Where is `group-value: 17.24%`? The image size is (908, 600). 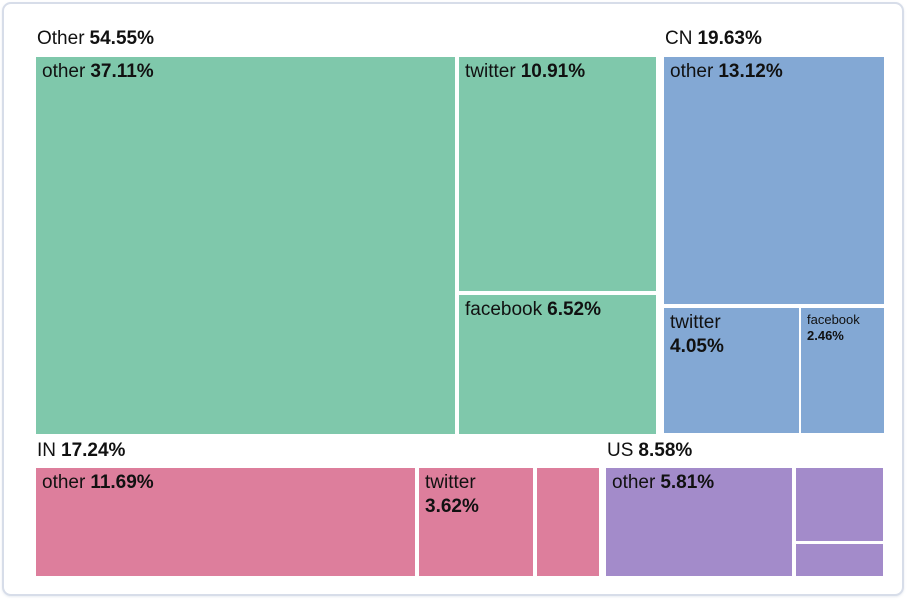
group-value: 17.24% is located at coordinates (93, 450).